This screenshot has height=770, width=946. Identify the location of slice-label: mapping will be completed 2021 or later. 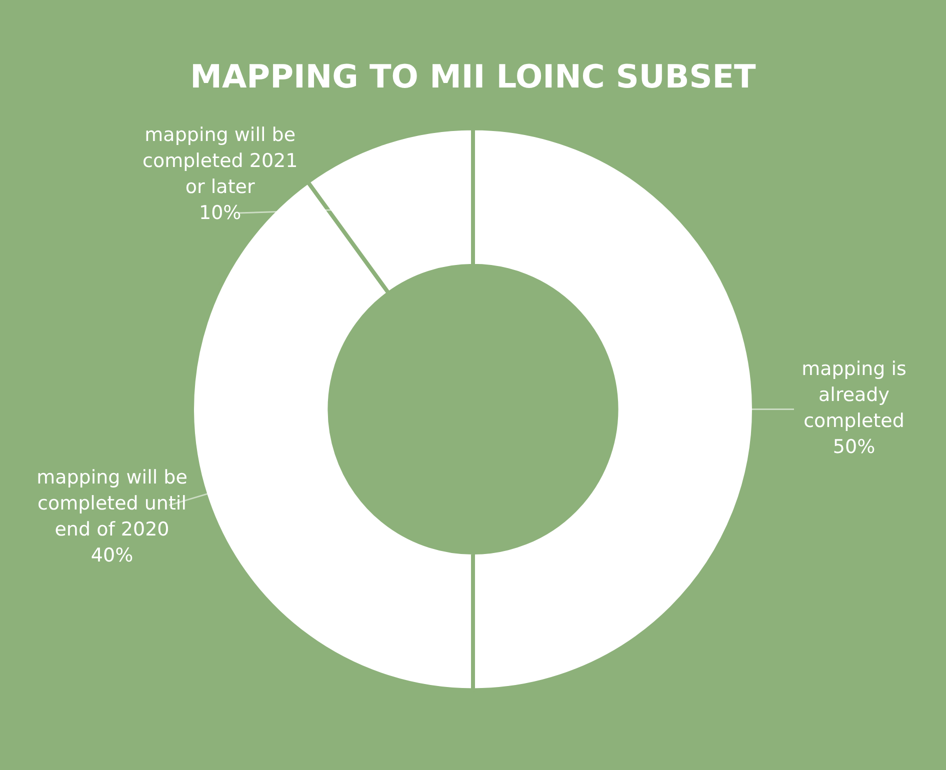
(220, 161).